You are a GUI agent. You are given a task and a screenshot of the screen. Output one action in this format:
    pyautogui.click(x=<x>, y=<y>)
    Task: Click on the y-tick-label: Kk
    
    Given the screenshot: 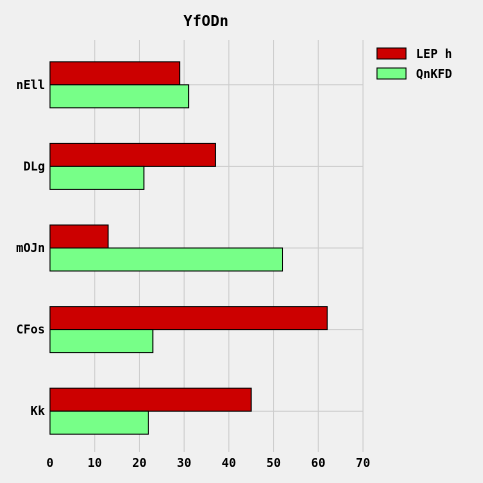 What is the action you would take?
    pyautogui.click(x=38, y=411)
    